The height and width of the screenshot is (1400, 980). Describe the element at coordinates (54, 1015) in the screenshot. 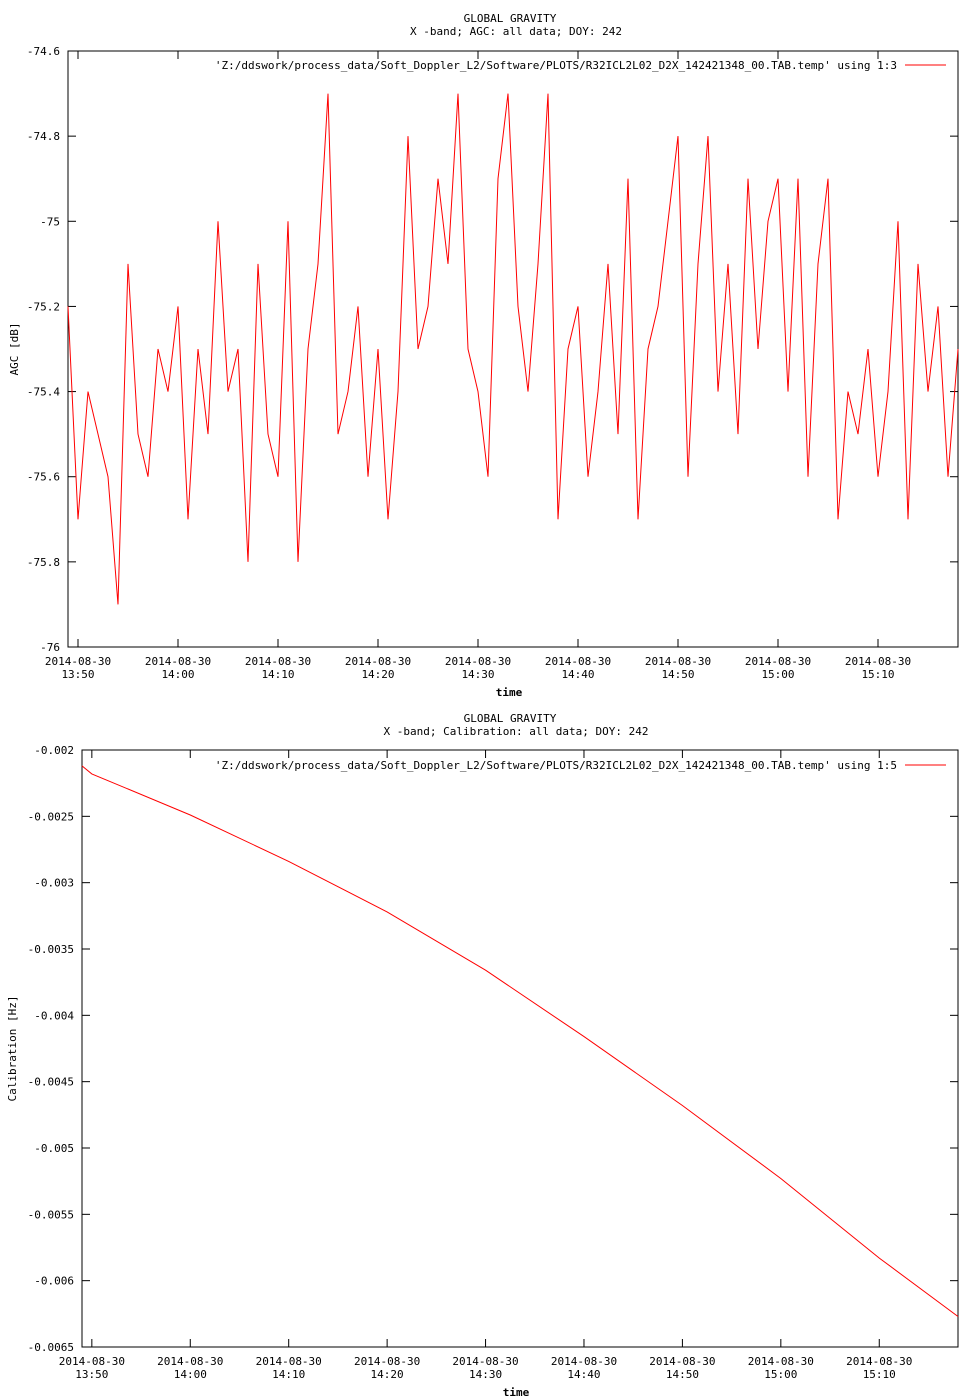

I see `y-tick-label: -0.004` at that location.